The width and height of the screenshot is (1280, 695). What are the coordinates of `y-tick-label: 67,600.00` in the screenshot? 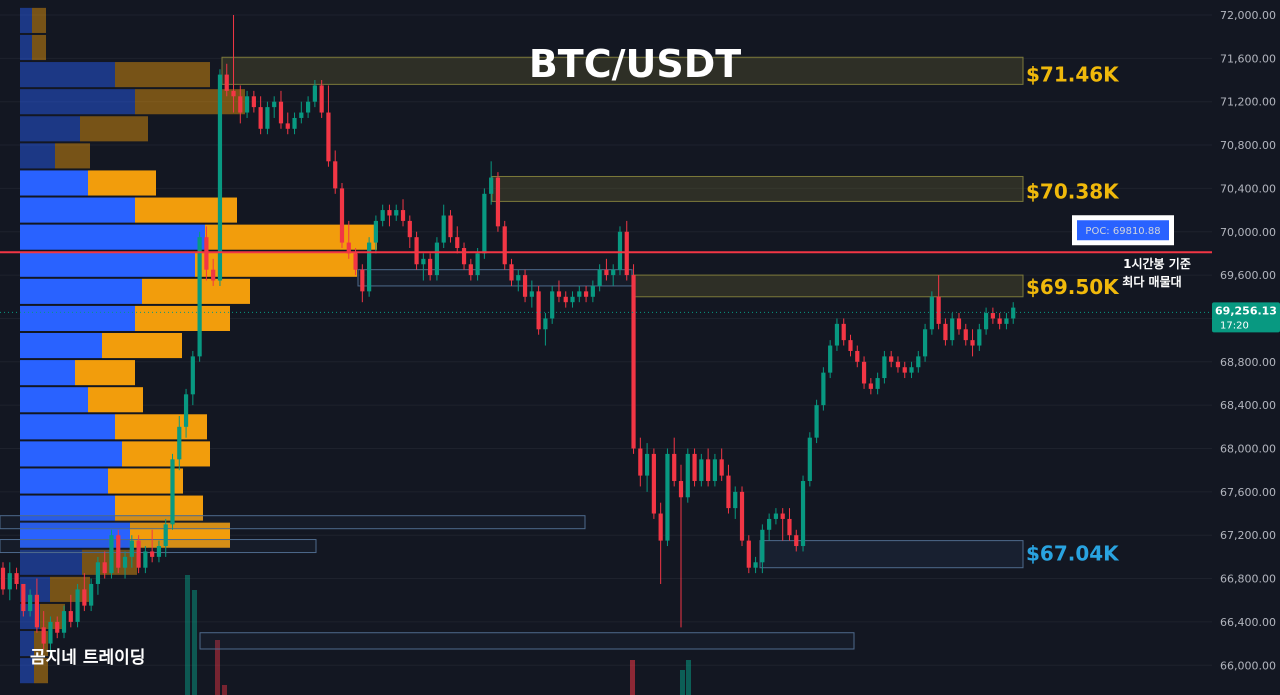 It's located at (1248, 492).